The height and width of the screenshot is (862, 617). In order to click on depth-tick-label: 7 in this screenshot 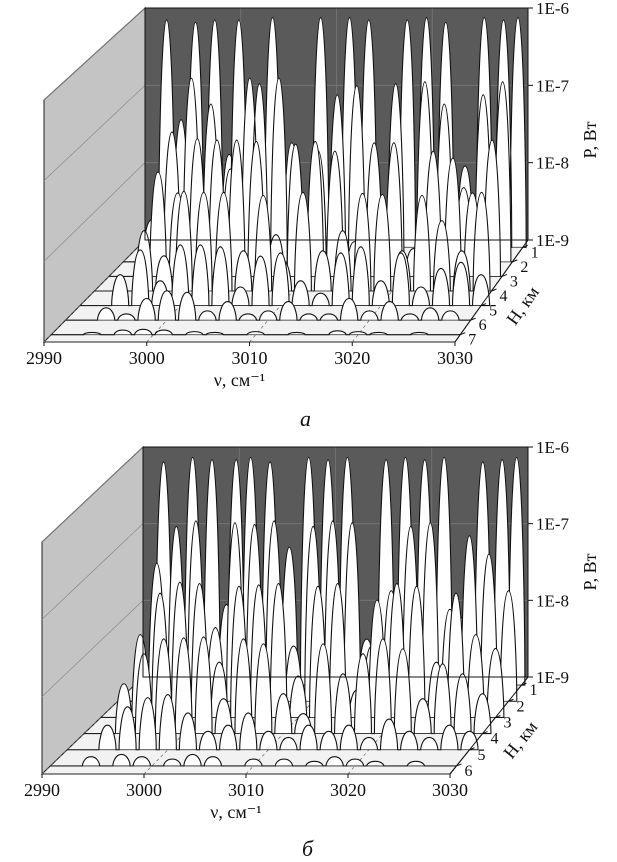, I will do `click(472, 340)`.